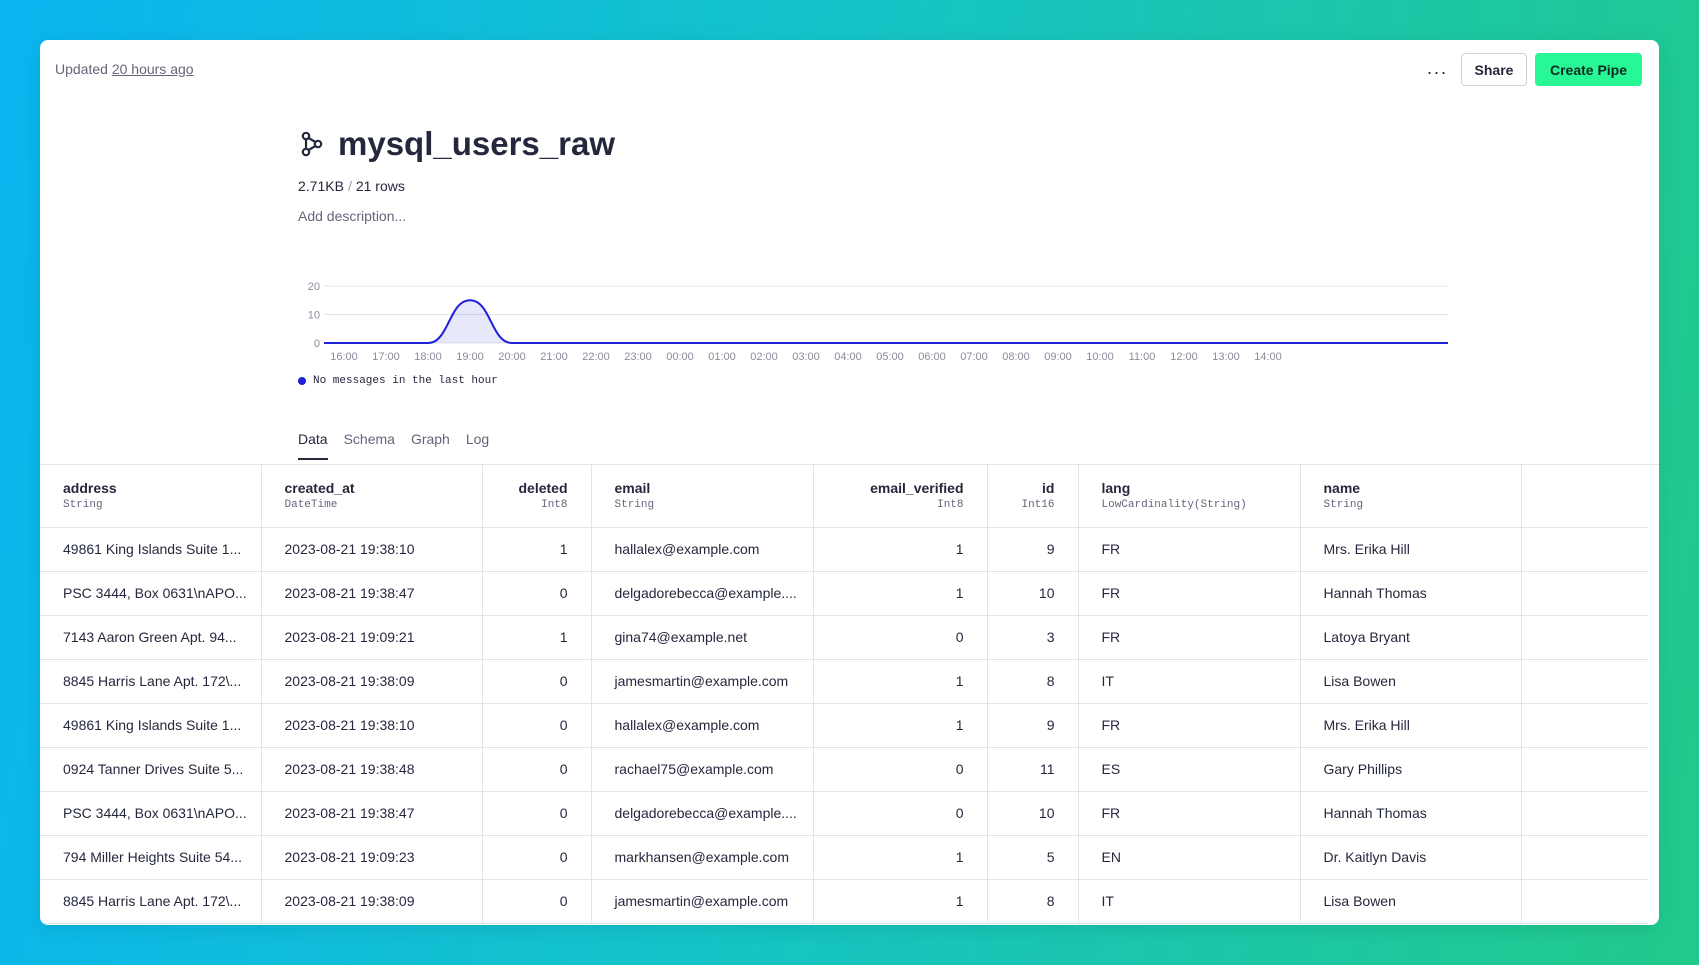  I want to click on cell-created-at: 2023-08-21 19:09:21, so click(372, 637).